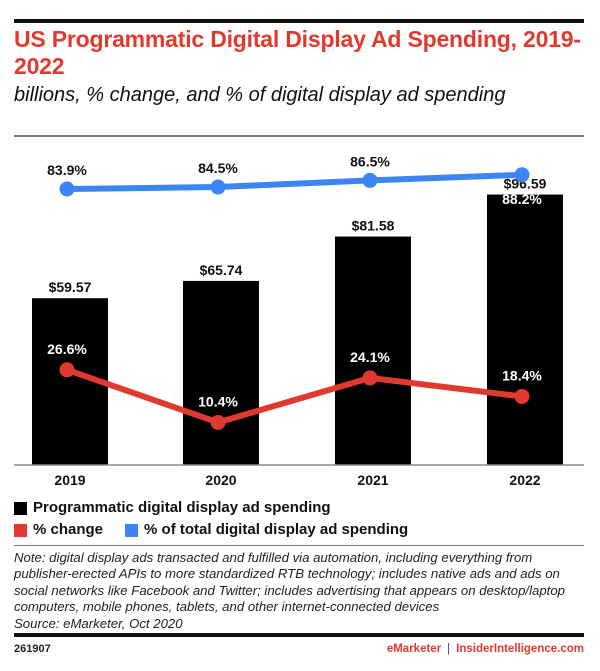 The width and height of the screenshot is (600, 671). What do you see at coordinates (218, 168) in the screenshot?
I see `share-label-2020: 84.5%` at bounding box center [218, 168].